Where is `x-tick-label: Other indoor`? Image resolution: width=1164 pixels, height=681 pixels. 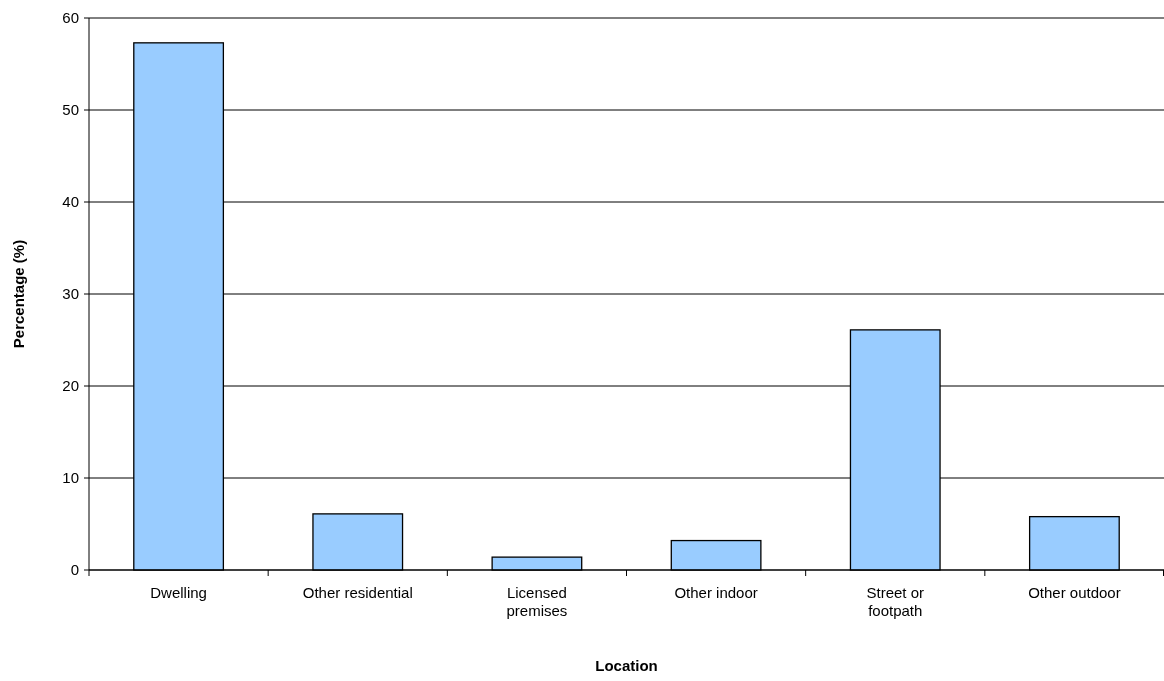 x-tick-label: Other indoor is located at coordinates (716, 592).